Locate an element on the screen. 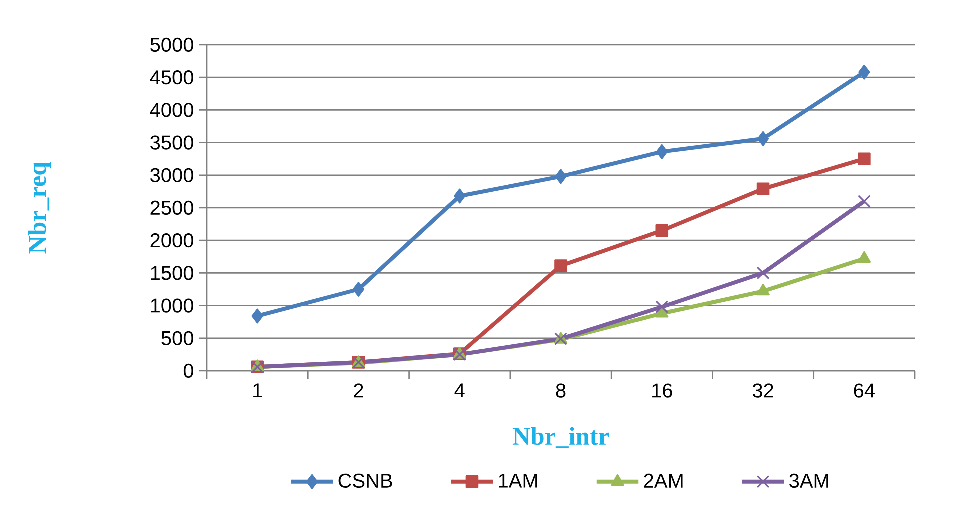 The image size is (980, 507). x-tick-label: 2 is located at coordinates (359, 391).